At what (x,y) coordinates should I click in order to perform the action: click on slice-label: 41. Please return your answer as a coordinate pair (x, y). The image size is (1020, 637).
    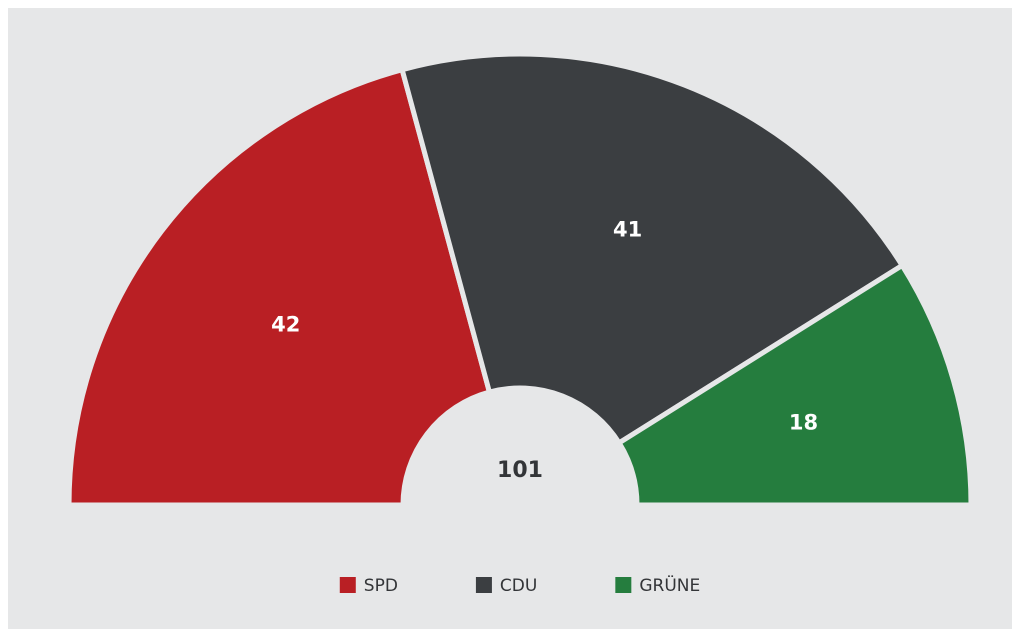
    Looking at the image, I should click on (627, 229).